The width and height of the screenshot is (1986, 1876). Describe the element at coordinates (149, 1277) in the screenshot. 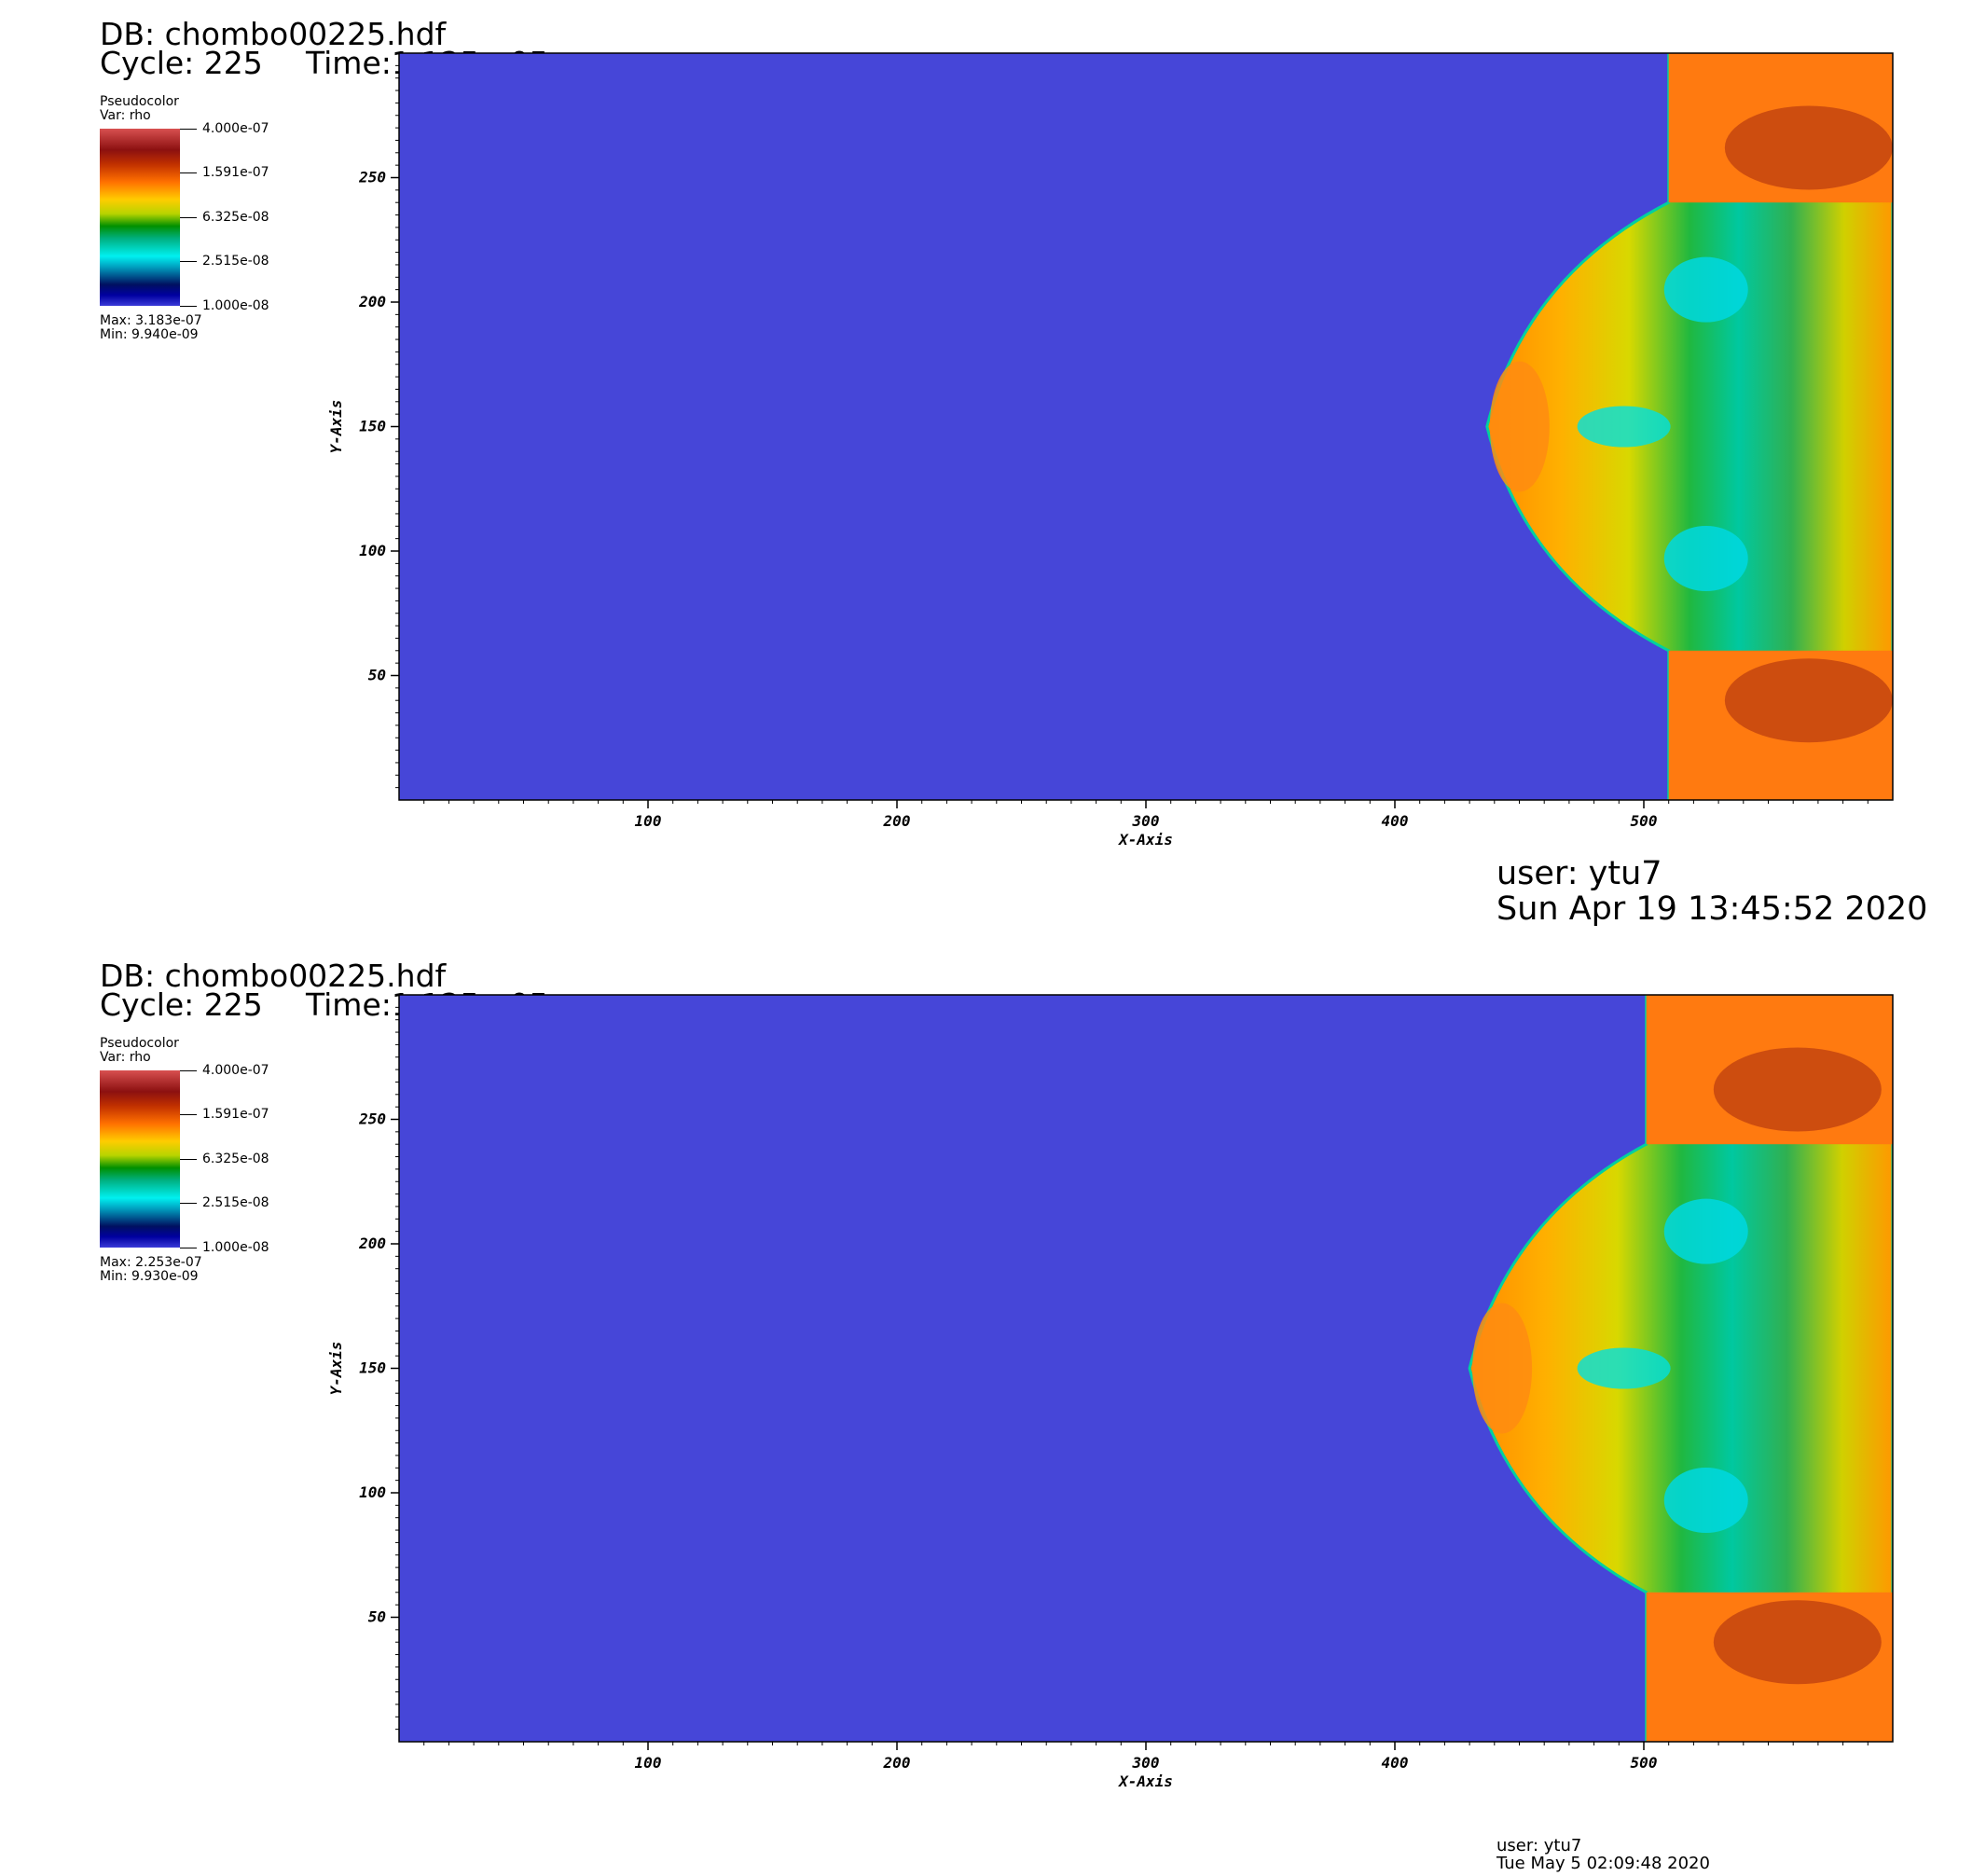

I see `data-min-label: Min: 9.930e-09` at that location.